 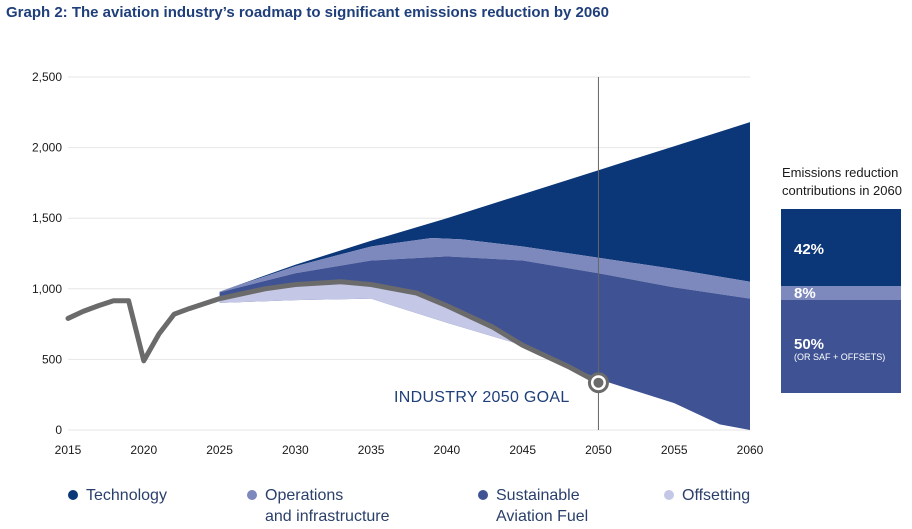 I want to click on x-tick-label: 2025, so click(x=219, y=450).